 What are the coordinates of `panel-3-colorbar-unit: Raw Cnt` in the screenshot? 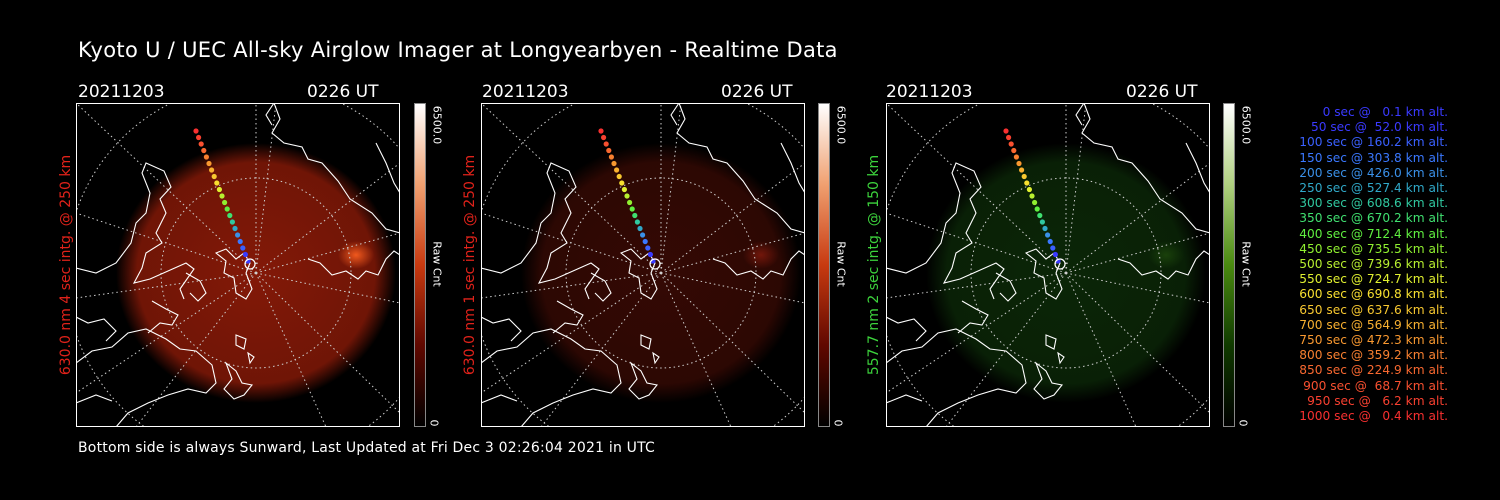 It's located at (1246, 264).